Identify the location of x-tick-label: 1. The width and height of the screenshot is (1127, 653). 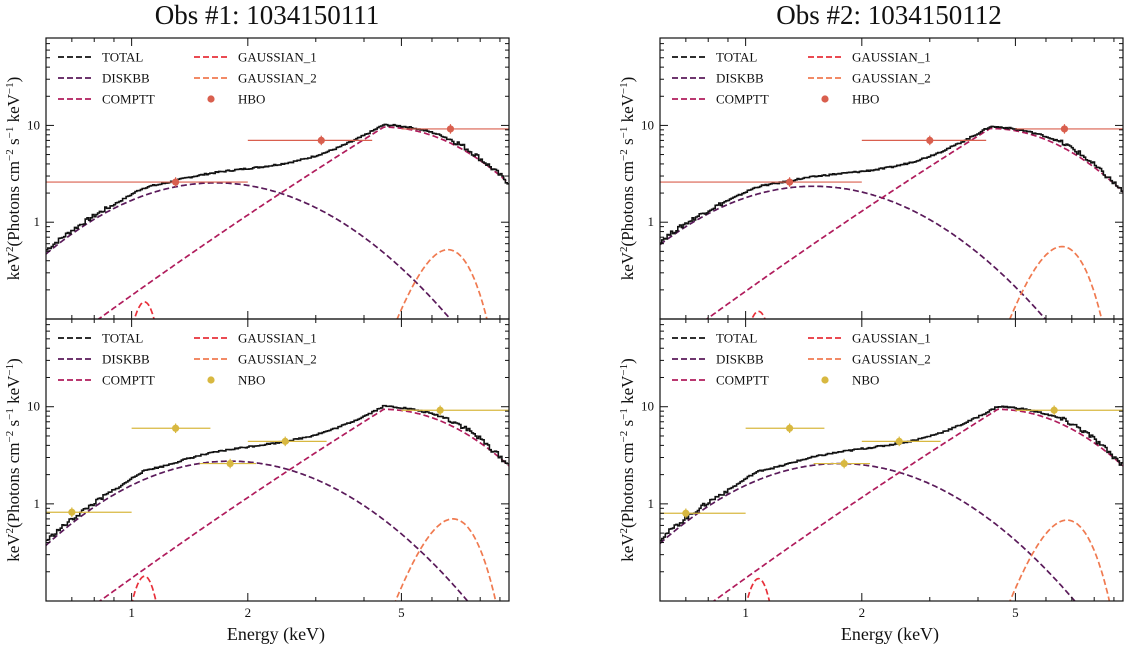
(745, 612).